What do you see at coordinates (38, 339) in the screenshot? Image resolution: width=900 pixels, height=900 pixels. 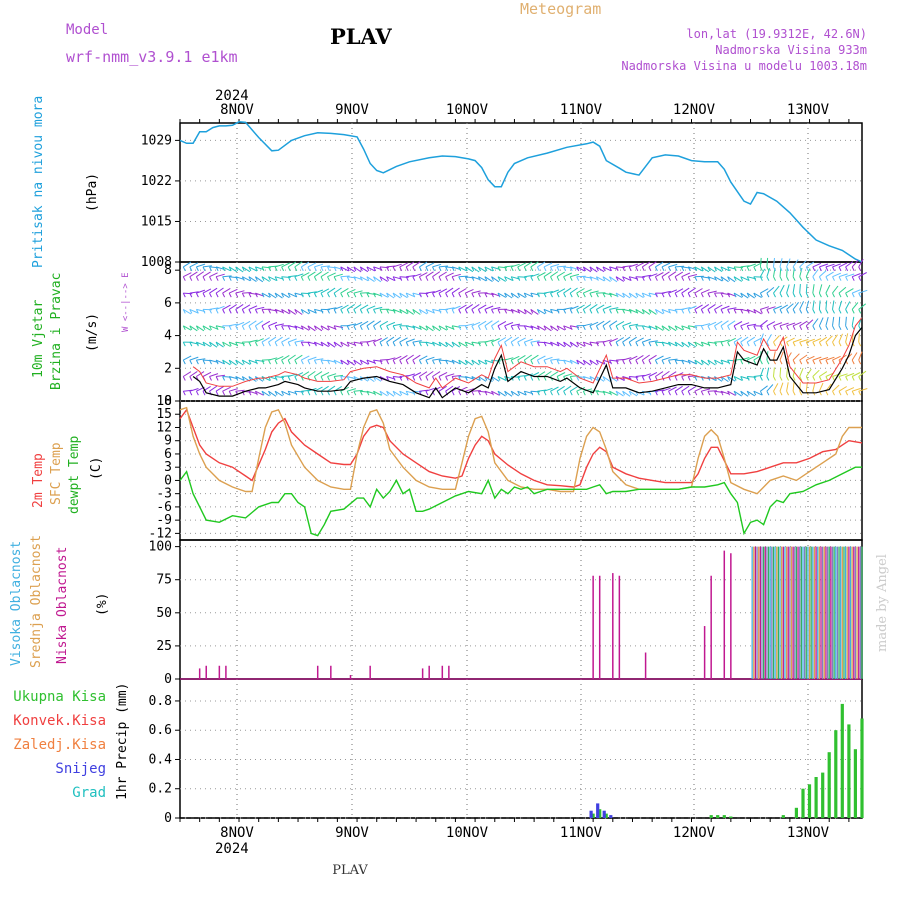 I see `wind-label-1: 10m Vjetar` at bounding box center [38, 339].